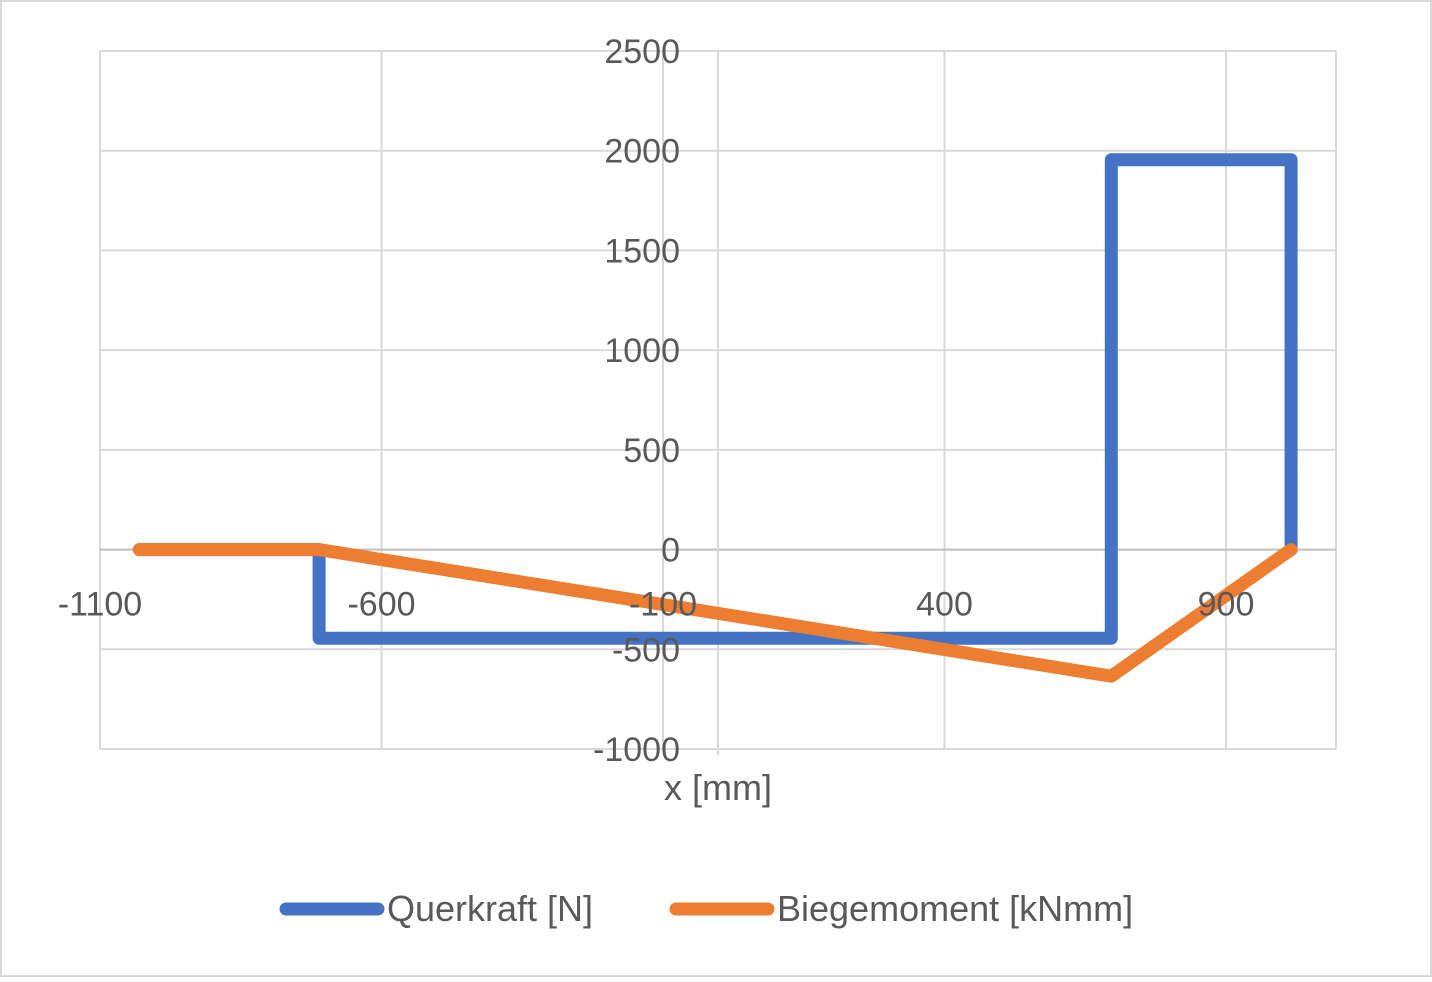  I want to click on legend-label-1: Querkraft [N], so click(490, 908).